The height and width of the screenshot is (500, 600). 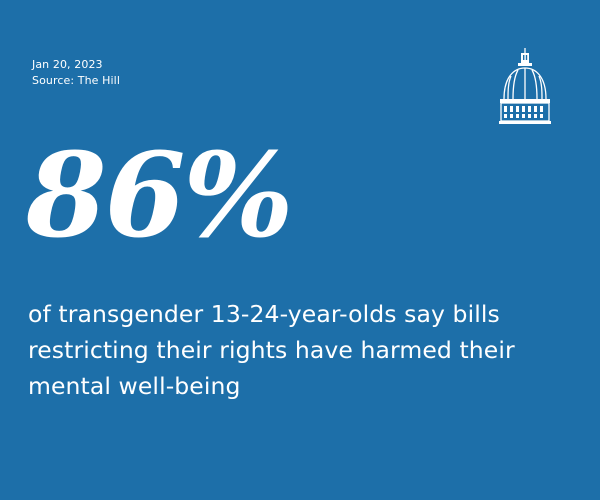 What do you see at coordinates (76, 80) in the screenshot?
I see `source-credit: Source: The Hill` at bounding box center [76, 80].